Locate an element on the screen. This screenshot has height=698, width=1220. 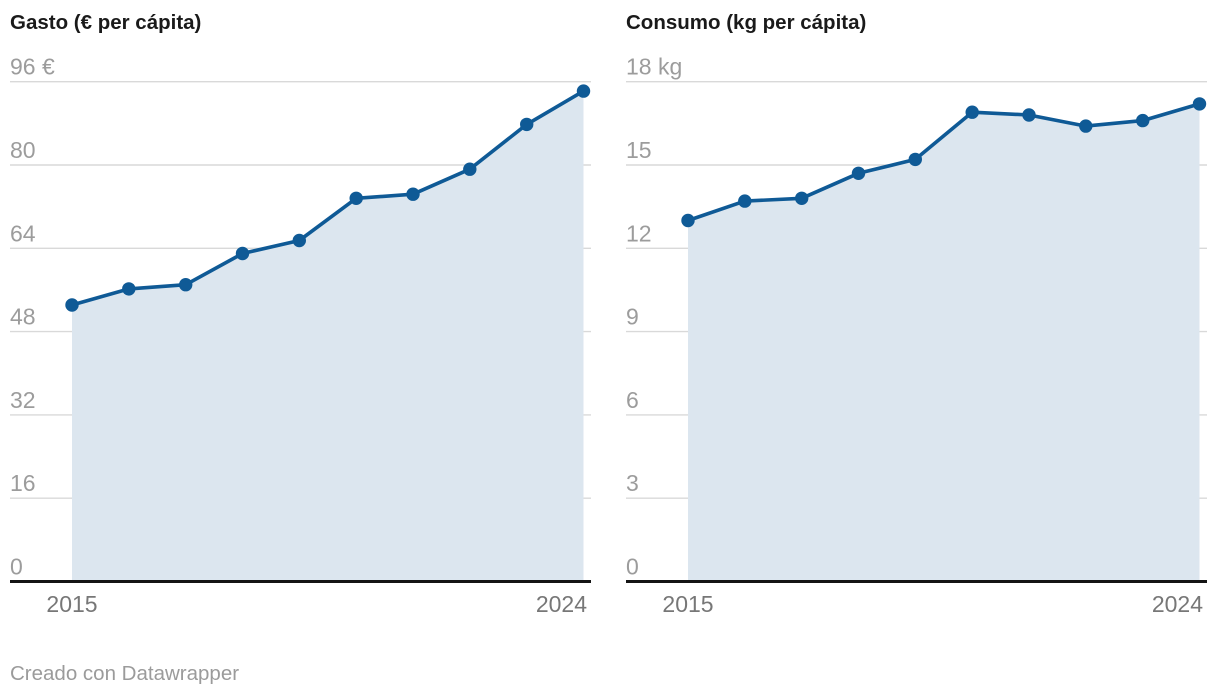
credit-line: Creado con Datawrapper is located at coordinates (125, 673).